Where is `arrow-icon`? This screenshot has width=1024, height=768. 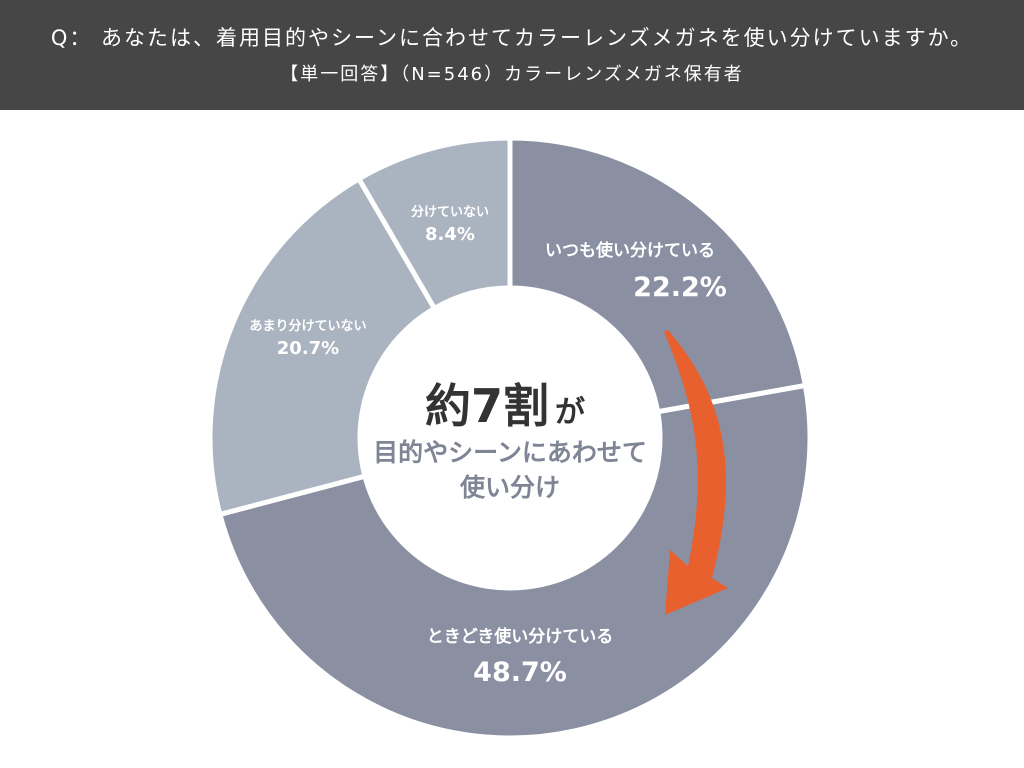
arrow-icon is located at coordinates (696, 472).